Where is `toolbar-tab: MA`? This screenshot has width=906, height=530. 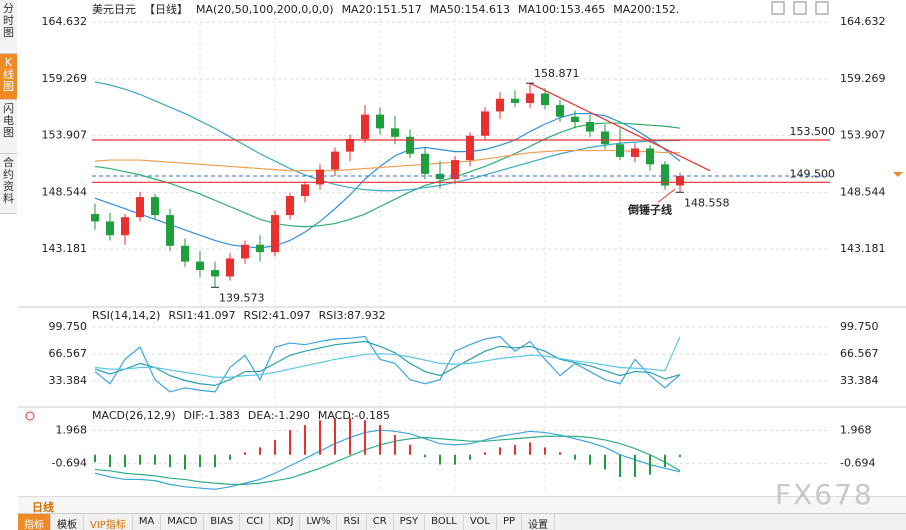 toolbar-tab: MA is located at coordinates (147, 522).